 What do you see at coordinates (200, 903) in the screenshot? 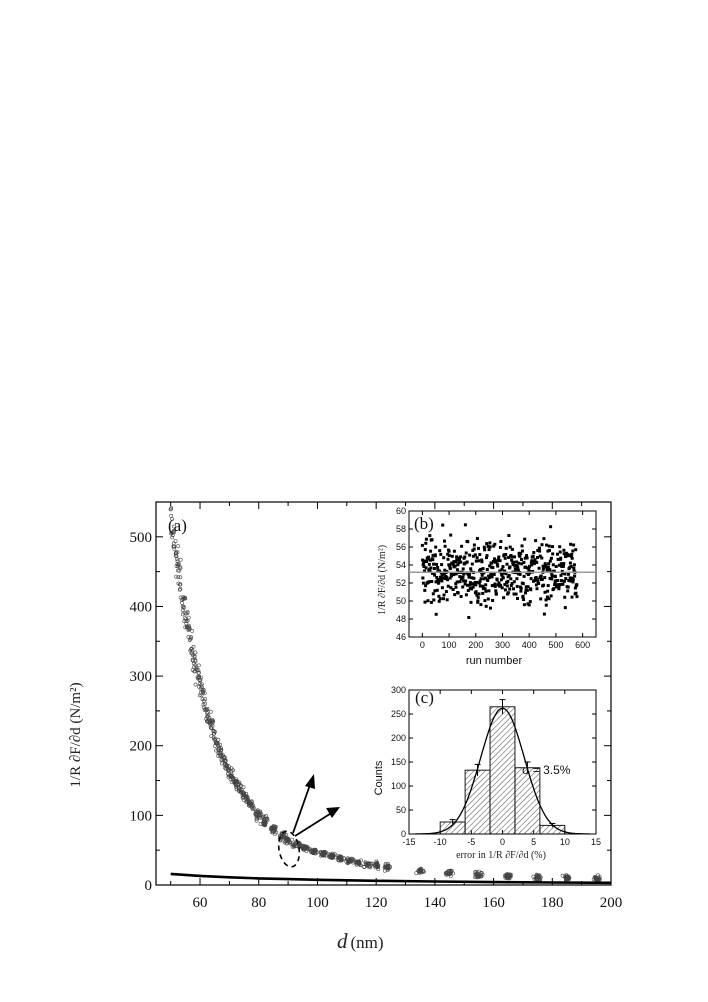
I see `x-tick-label: 60` at bounding box center [200, 903].